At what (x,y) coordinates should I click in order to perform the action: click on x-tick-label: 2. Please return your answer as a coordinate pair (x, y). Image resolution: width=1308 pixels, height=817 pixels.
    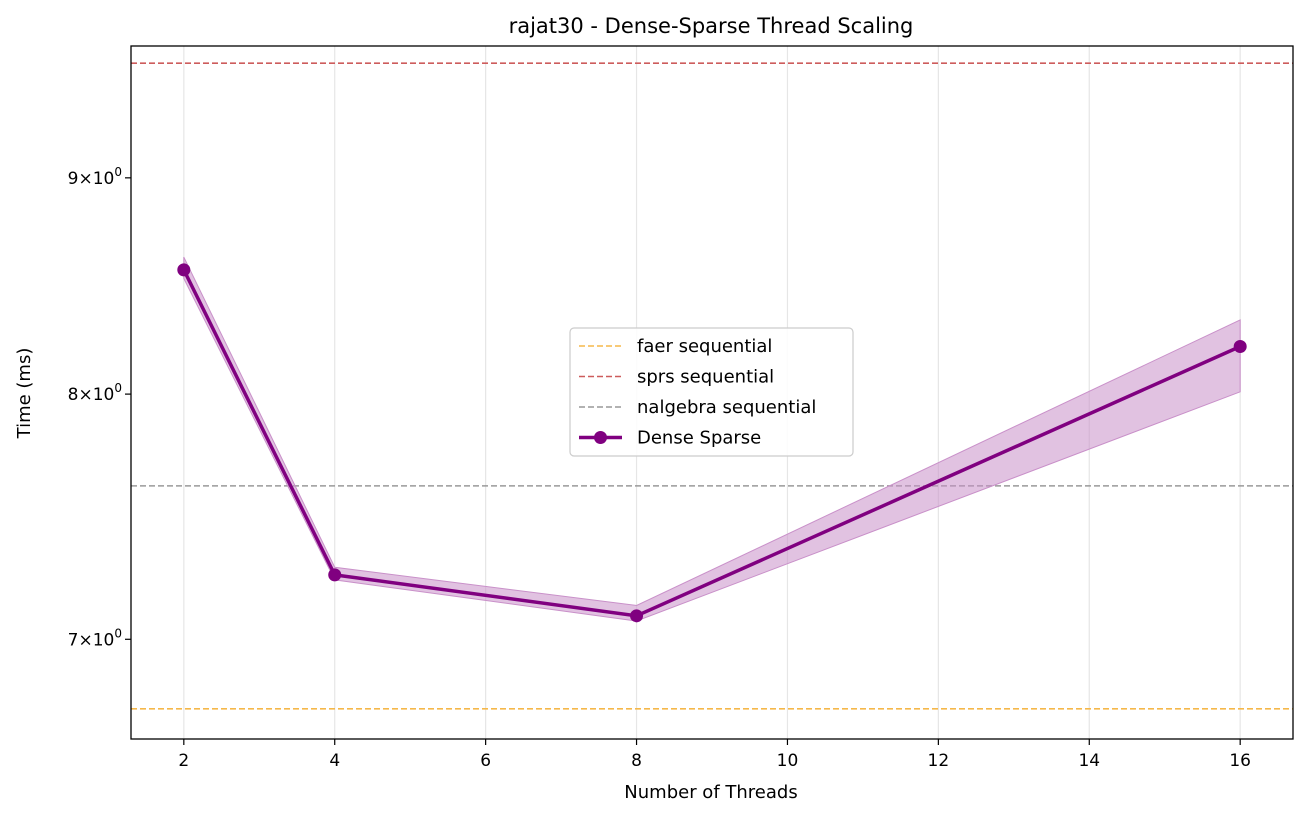
    Looking at the image, I should click on (183, 761).